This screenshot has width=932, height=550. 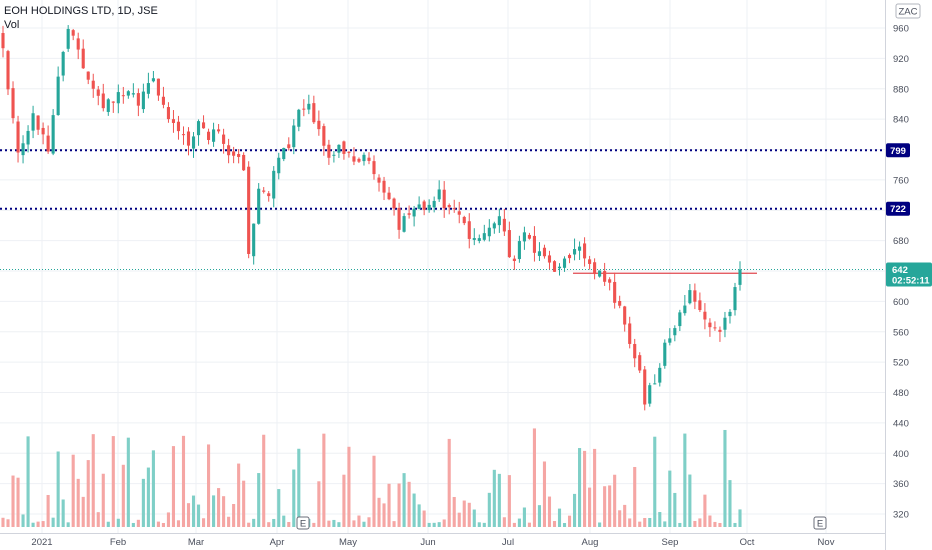 I want to click on price-tick-label: 760, so click(x=901, y=180).